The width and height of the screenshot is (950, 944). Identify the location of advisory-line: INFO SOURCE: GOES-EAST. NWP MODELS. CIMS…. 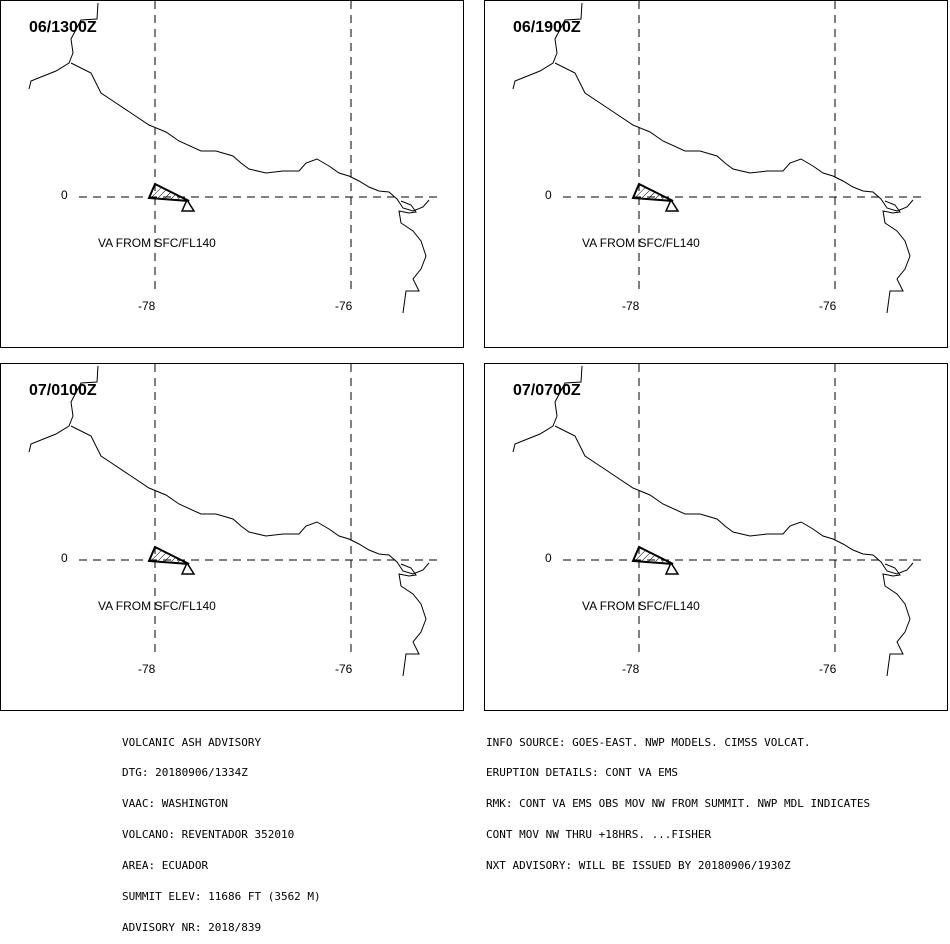
(648, 742).